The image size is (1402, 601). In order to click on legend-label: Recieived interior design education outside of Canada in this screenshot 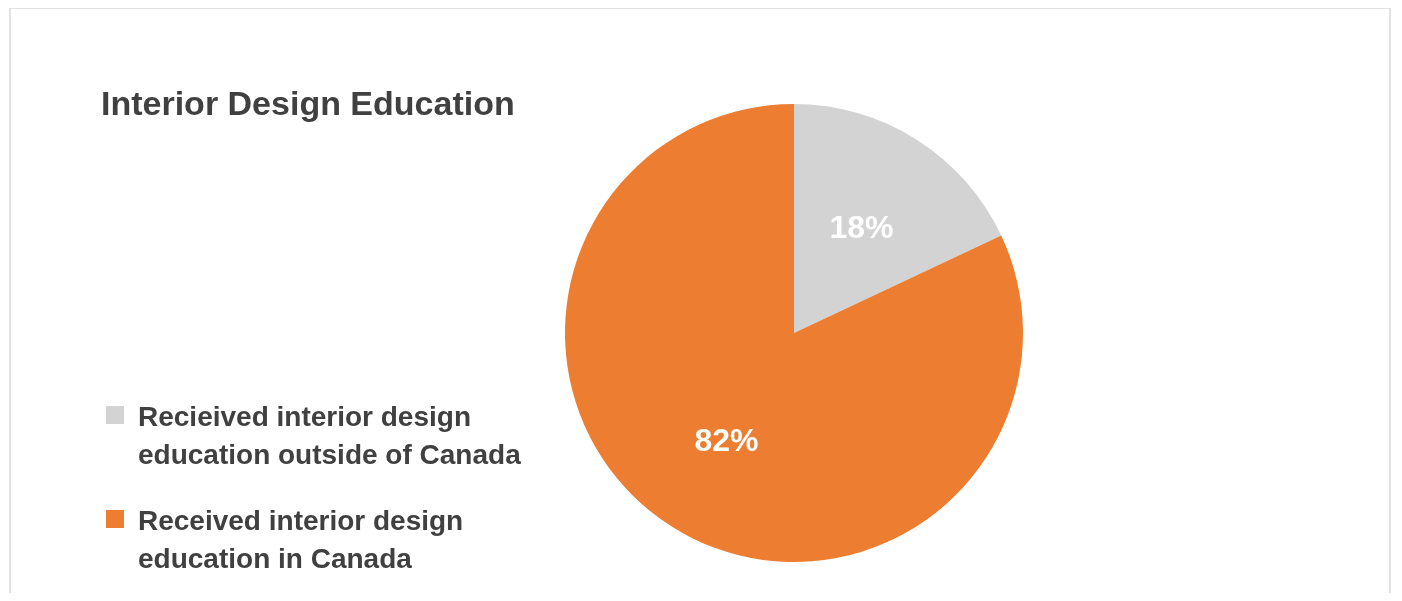, I will do `click(330, 435)`.